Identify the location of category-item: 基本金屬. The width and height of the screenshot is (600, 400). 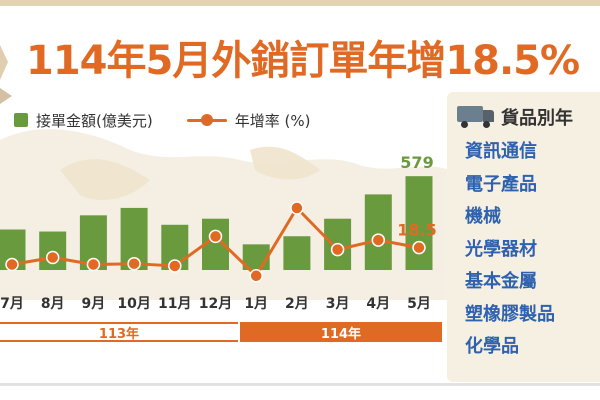
(501, 281).